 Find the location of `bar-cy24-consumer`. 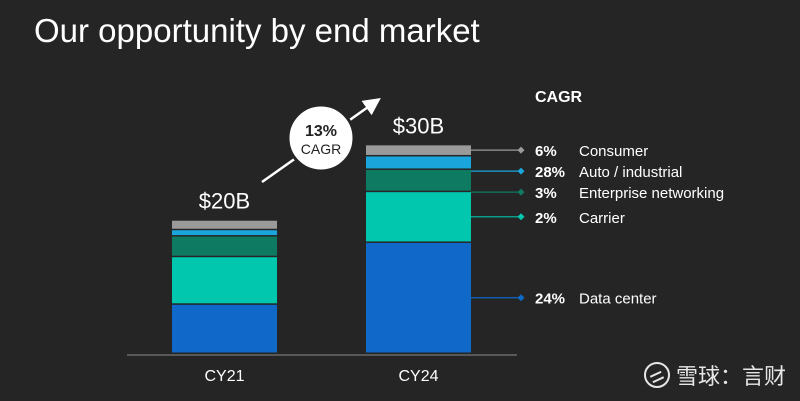

bar-cy24-consumer is located at coordinates (418, 150).